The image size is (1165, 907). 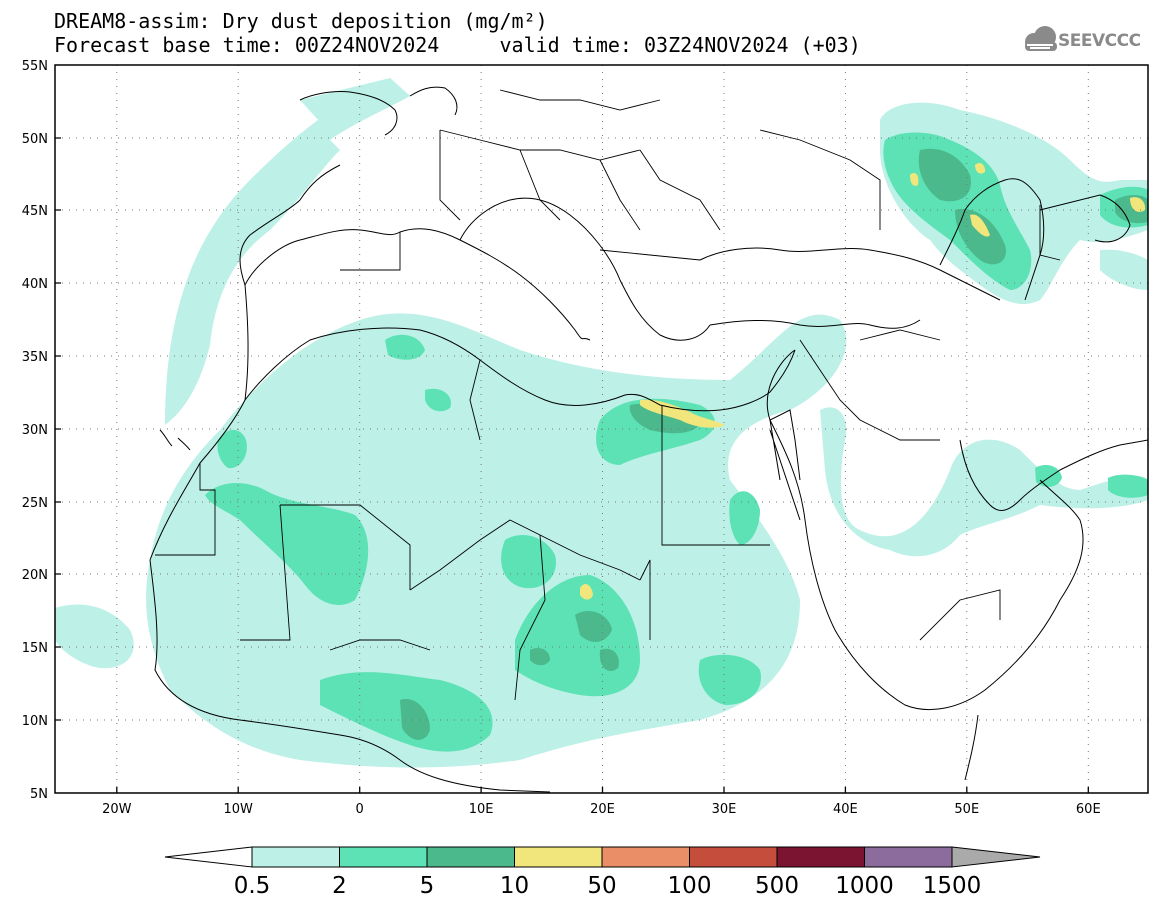 What do you see at coordinates (35, 357) in the screenshot?
I see `lat-tick-label: 35N` at bounding box center [35, 357].